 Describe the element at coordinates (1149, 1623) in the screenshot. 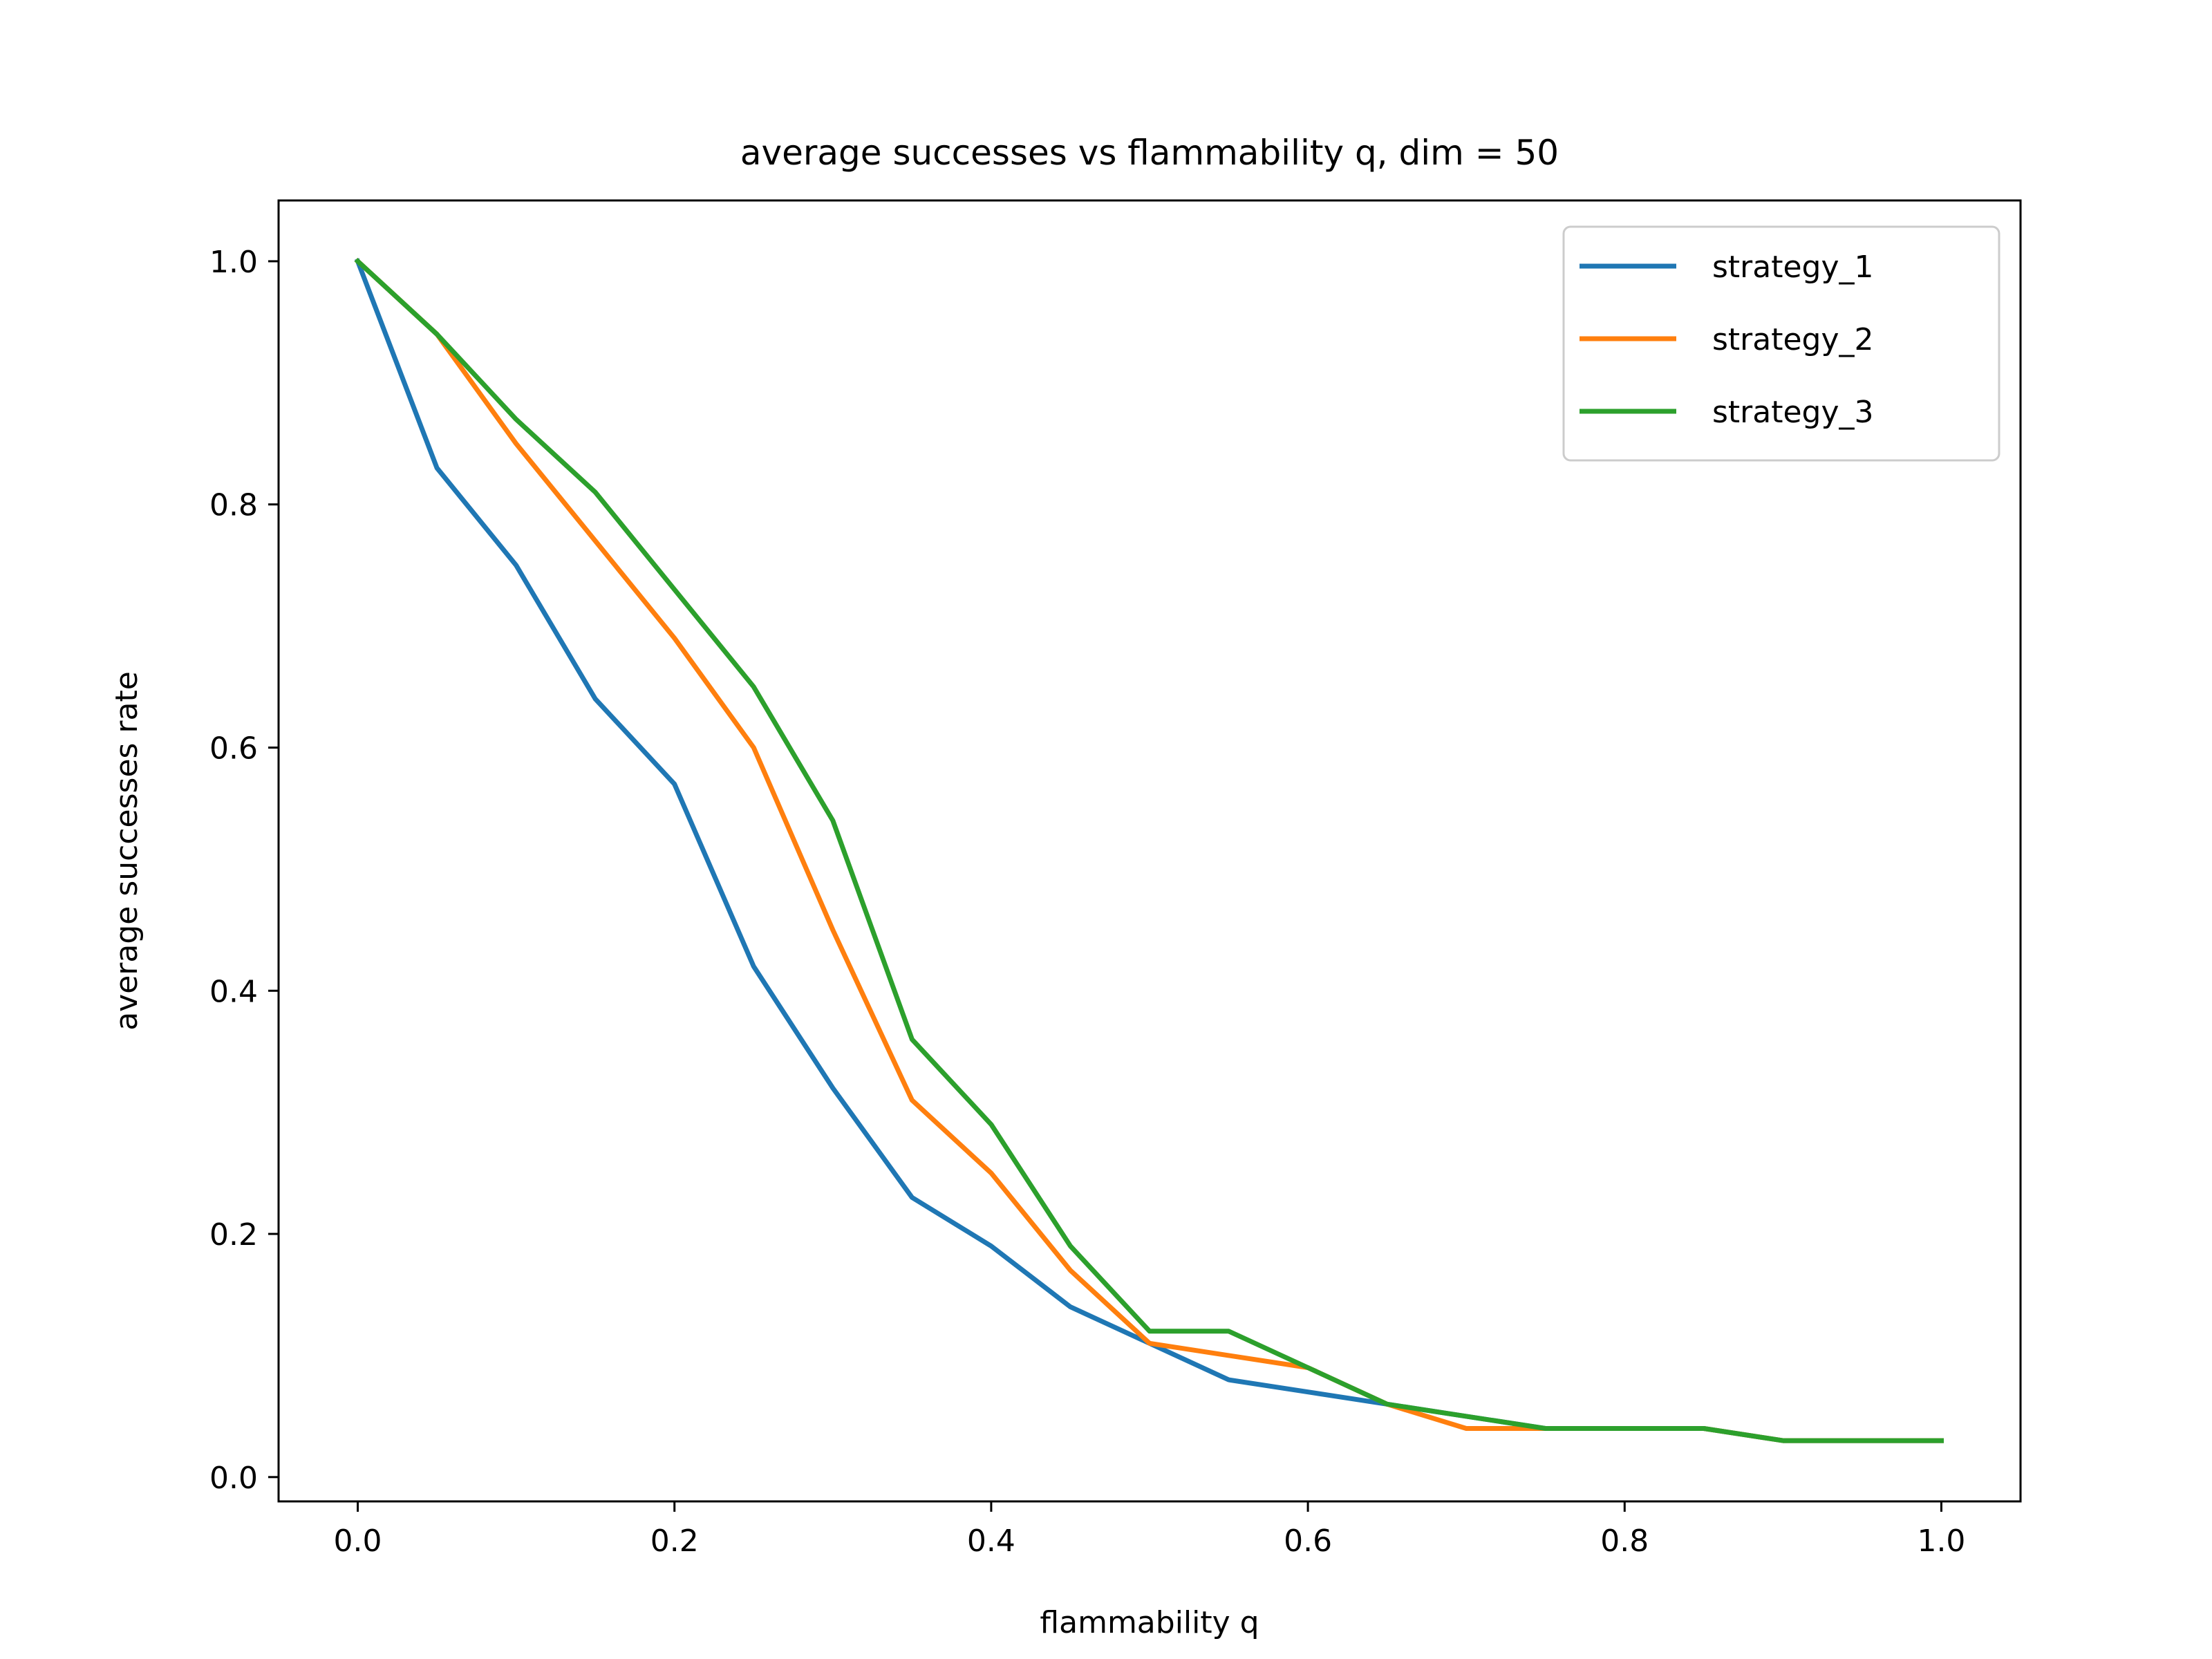

I see `x-axis-label: flammability q` at that location.